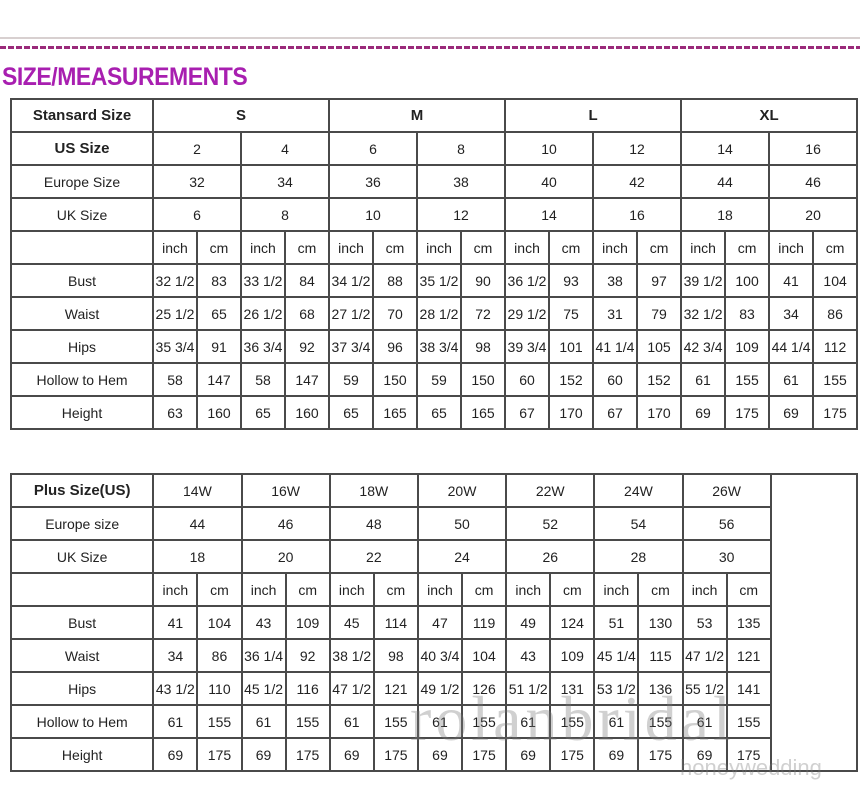  What do you see at coordinates (725, 181) in the screenshot?
I see `table-cell: 44` at bounding box center [725, 181].